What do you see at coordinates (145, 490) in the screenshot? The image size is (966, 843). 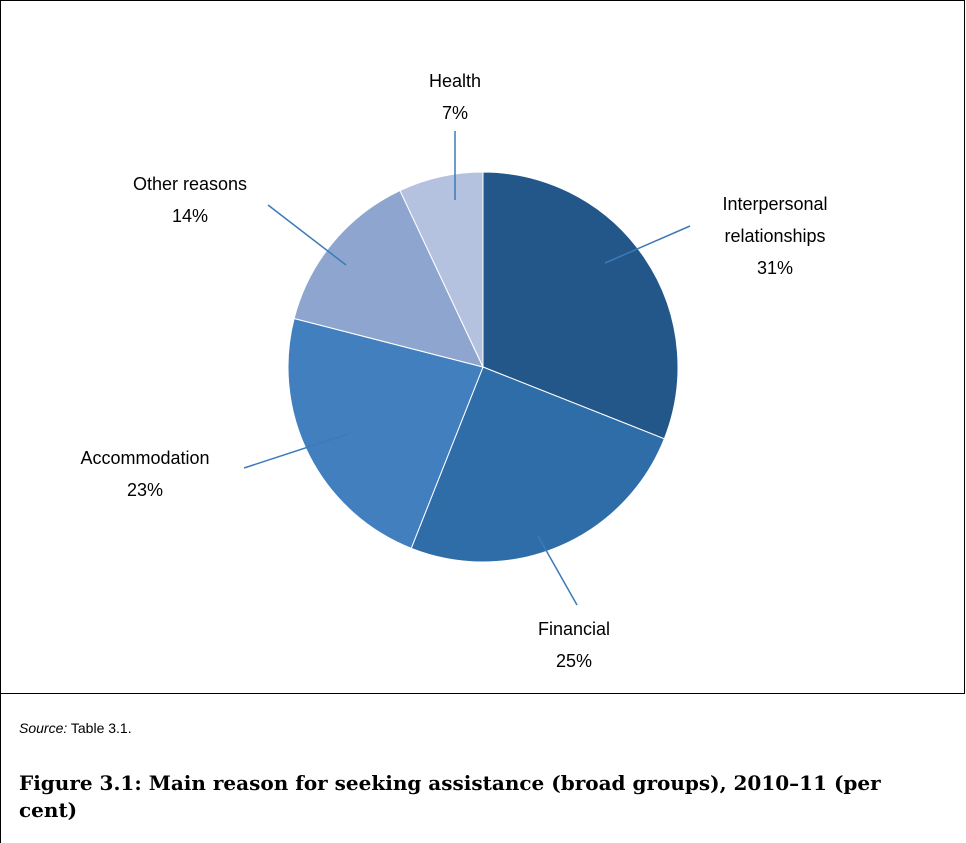 I see `slice-value-label: 23%` at bounding box center [145, 490].